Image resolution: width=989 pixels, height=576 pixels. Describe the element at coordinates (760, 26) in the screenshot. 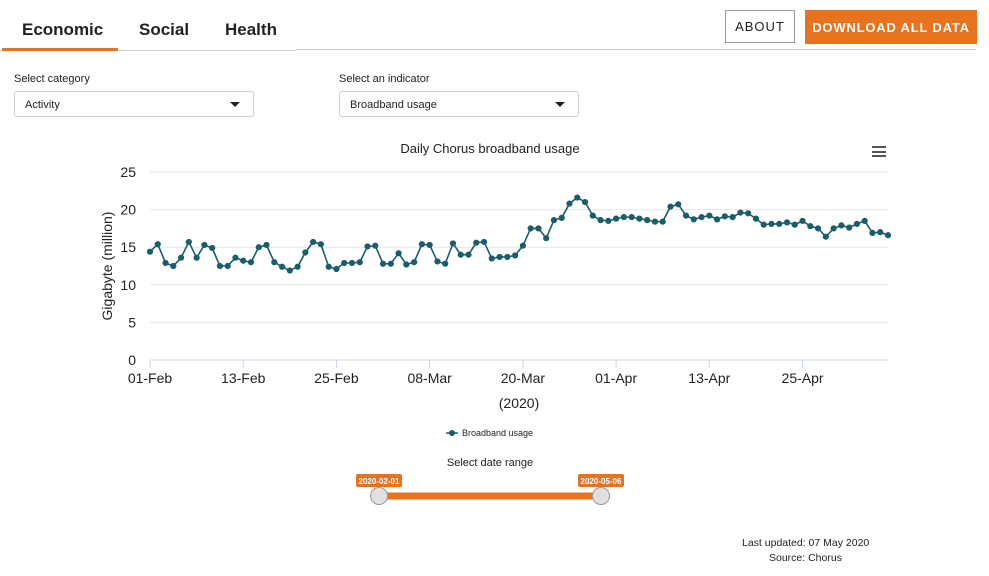

I see `about-button: ABOUT` at that location.